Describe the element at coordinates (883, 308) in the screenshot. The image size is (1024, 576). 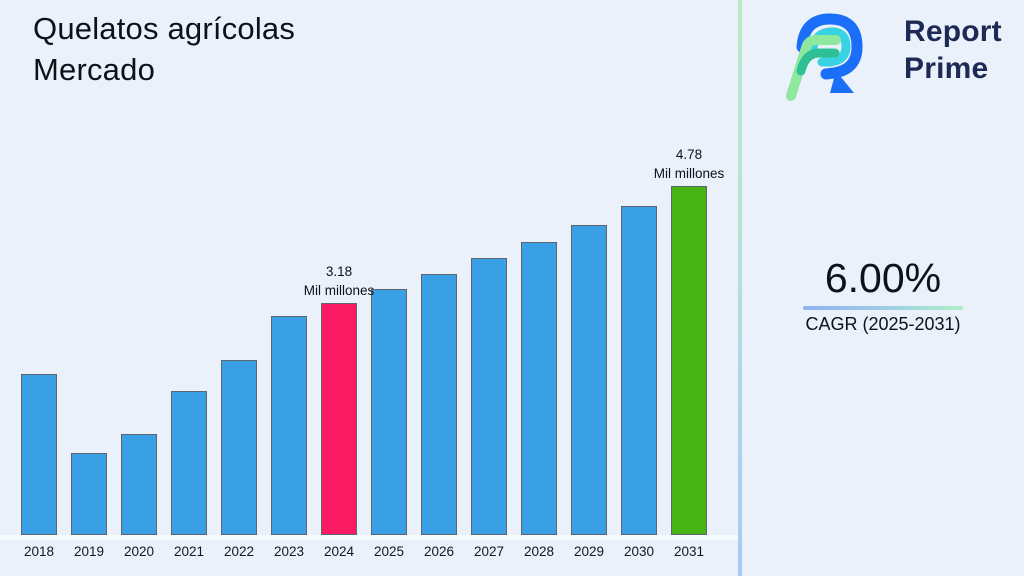
I see `cagr-underline` at that location.